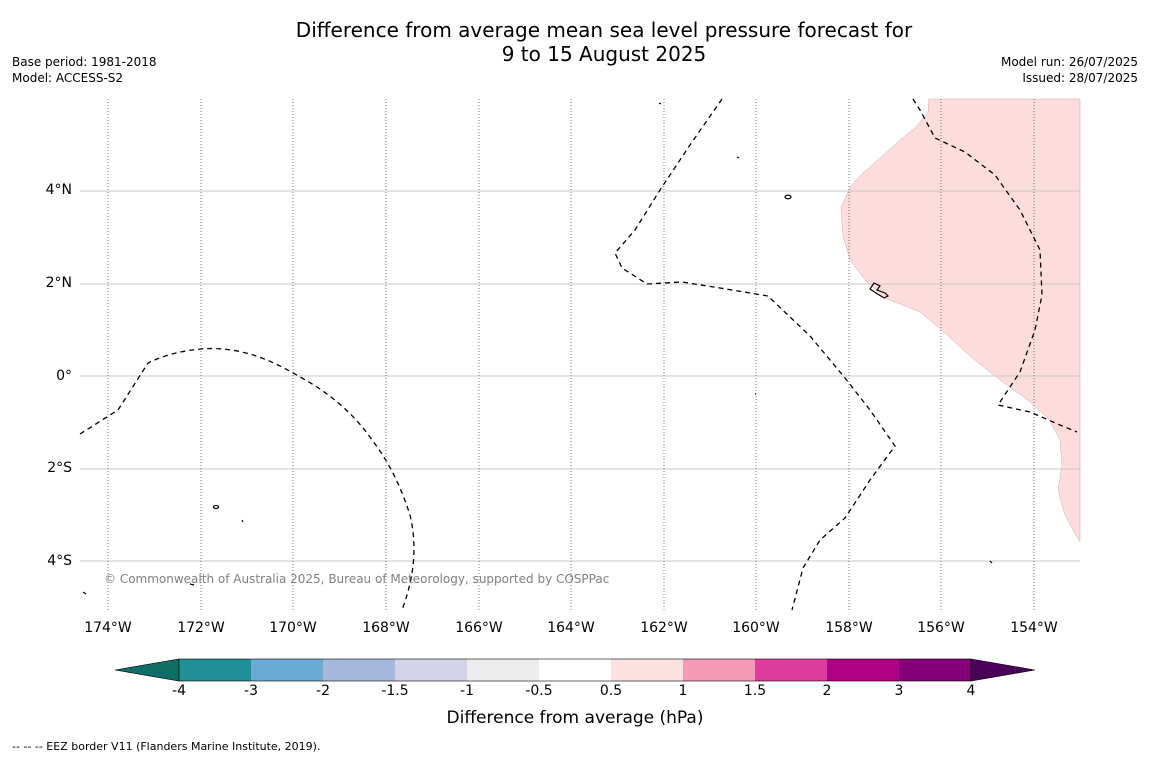  I want to click on lon-label-158w: 158°W, so click(849, 628).